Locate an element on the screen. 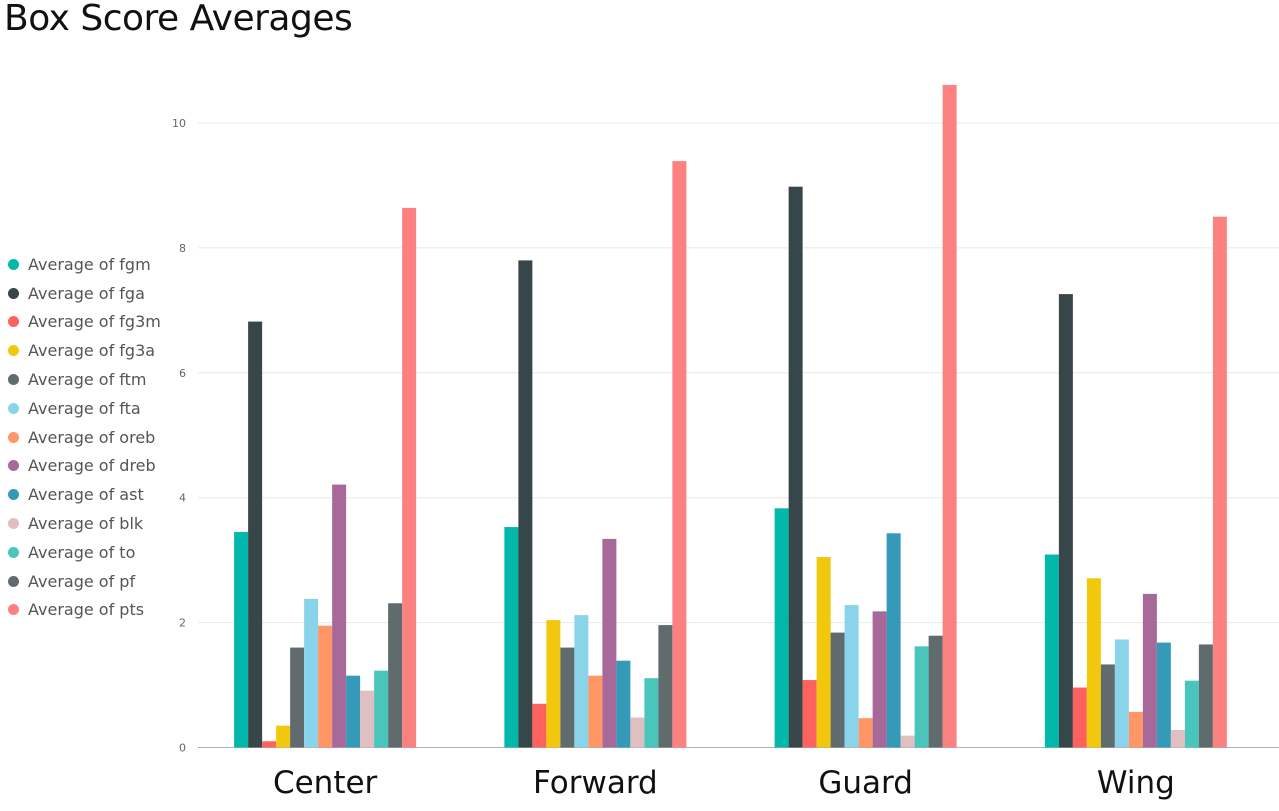  legend-label: Average of pf is located at coordinates (82, 581).